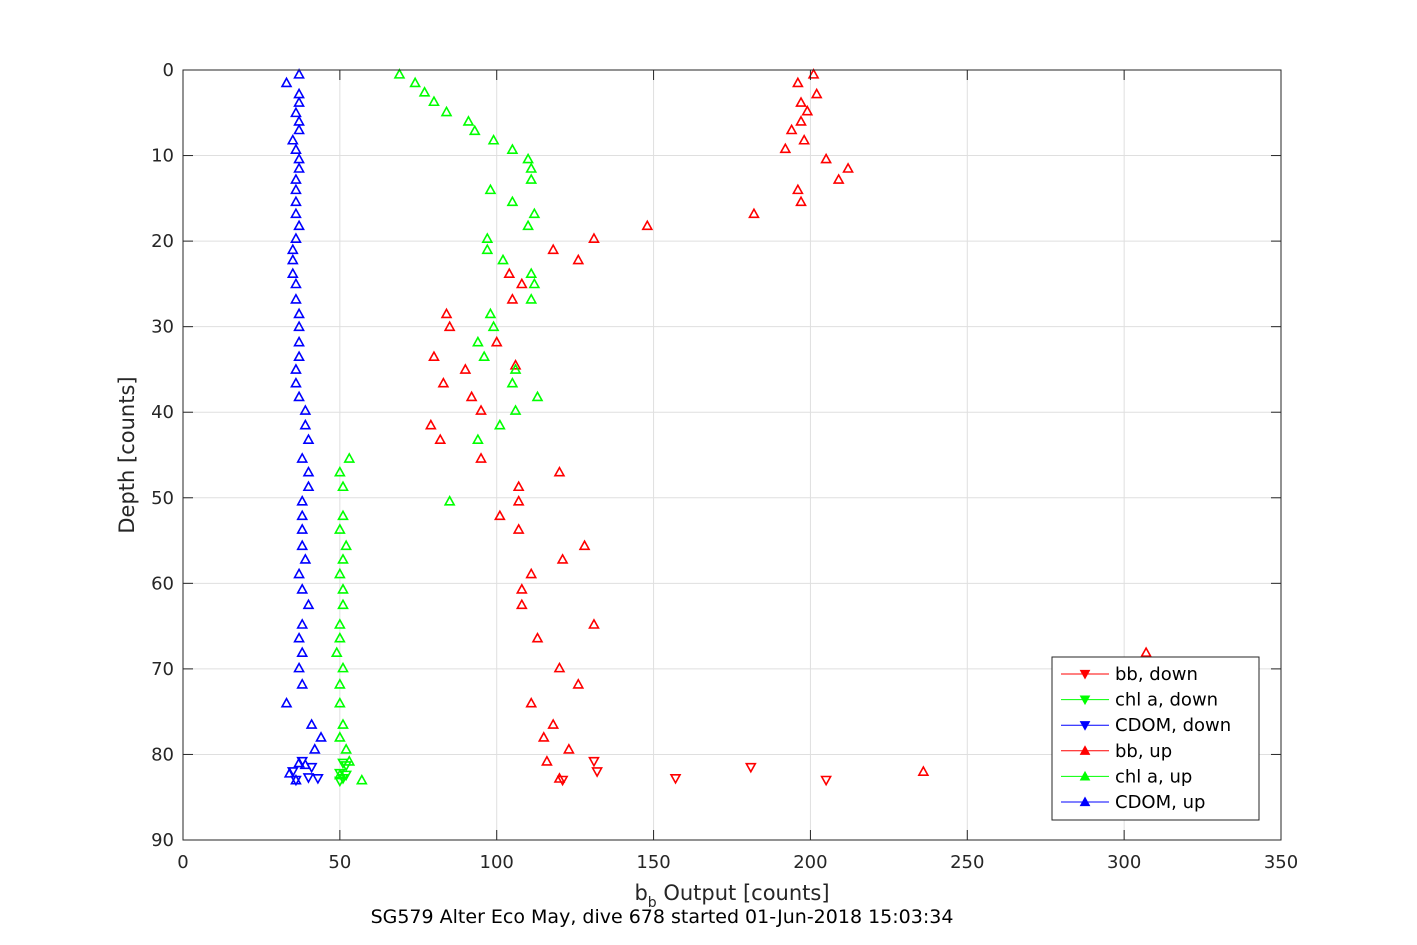 This screenshot has height=945, width=1417. What do you see at coordinates (1155, 738) in the screenshot?
I see `legend-box` at bounding box center [1155, 738].